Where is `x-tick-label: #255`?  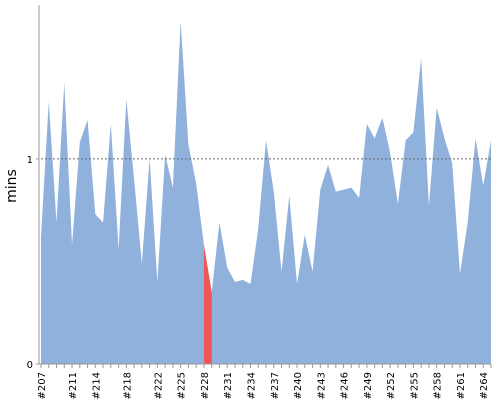
x-tick-label: #255 is located at coordinates (414, 385).